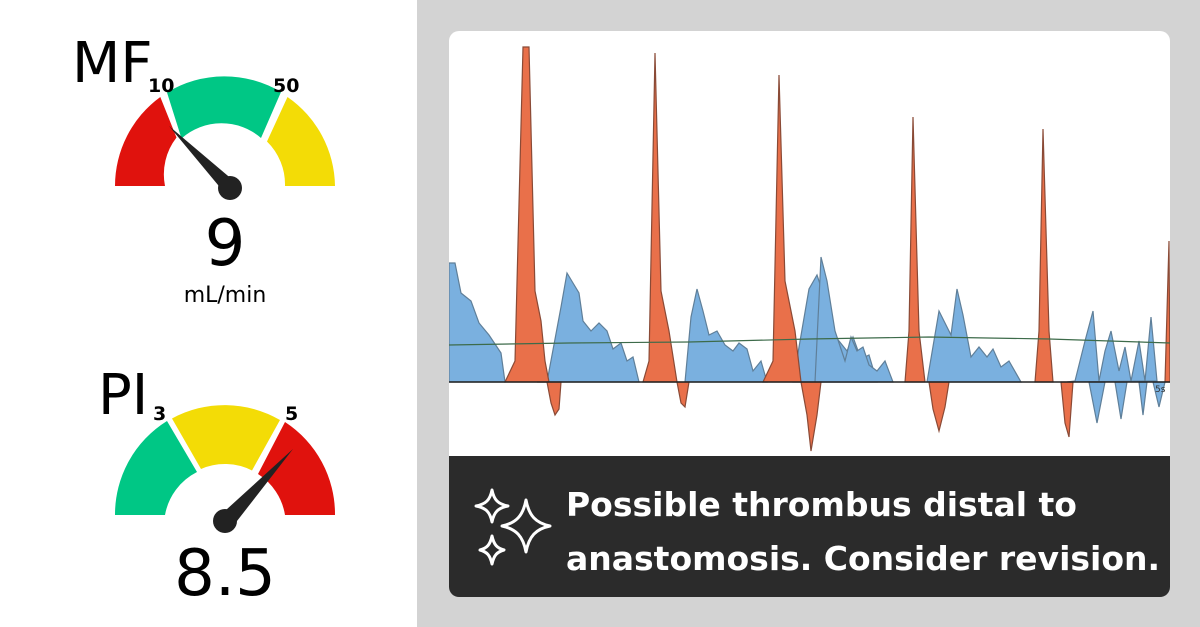  Describe the element at coordinates (145, 141) in the screenshot. I see `mf-gauge-low-band` at that location.